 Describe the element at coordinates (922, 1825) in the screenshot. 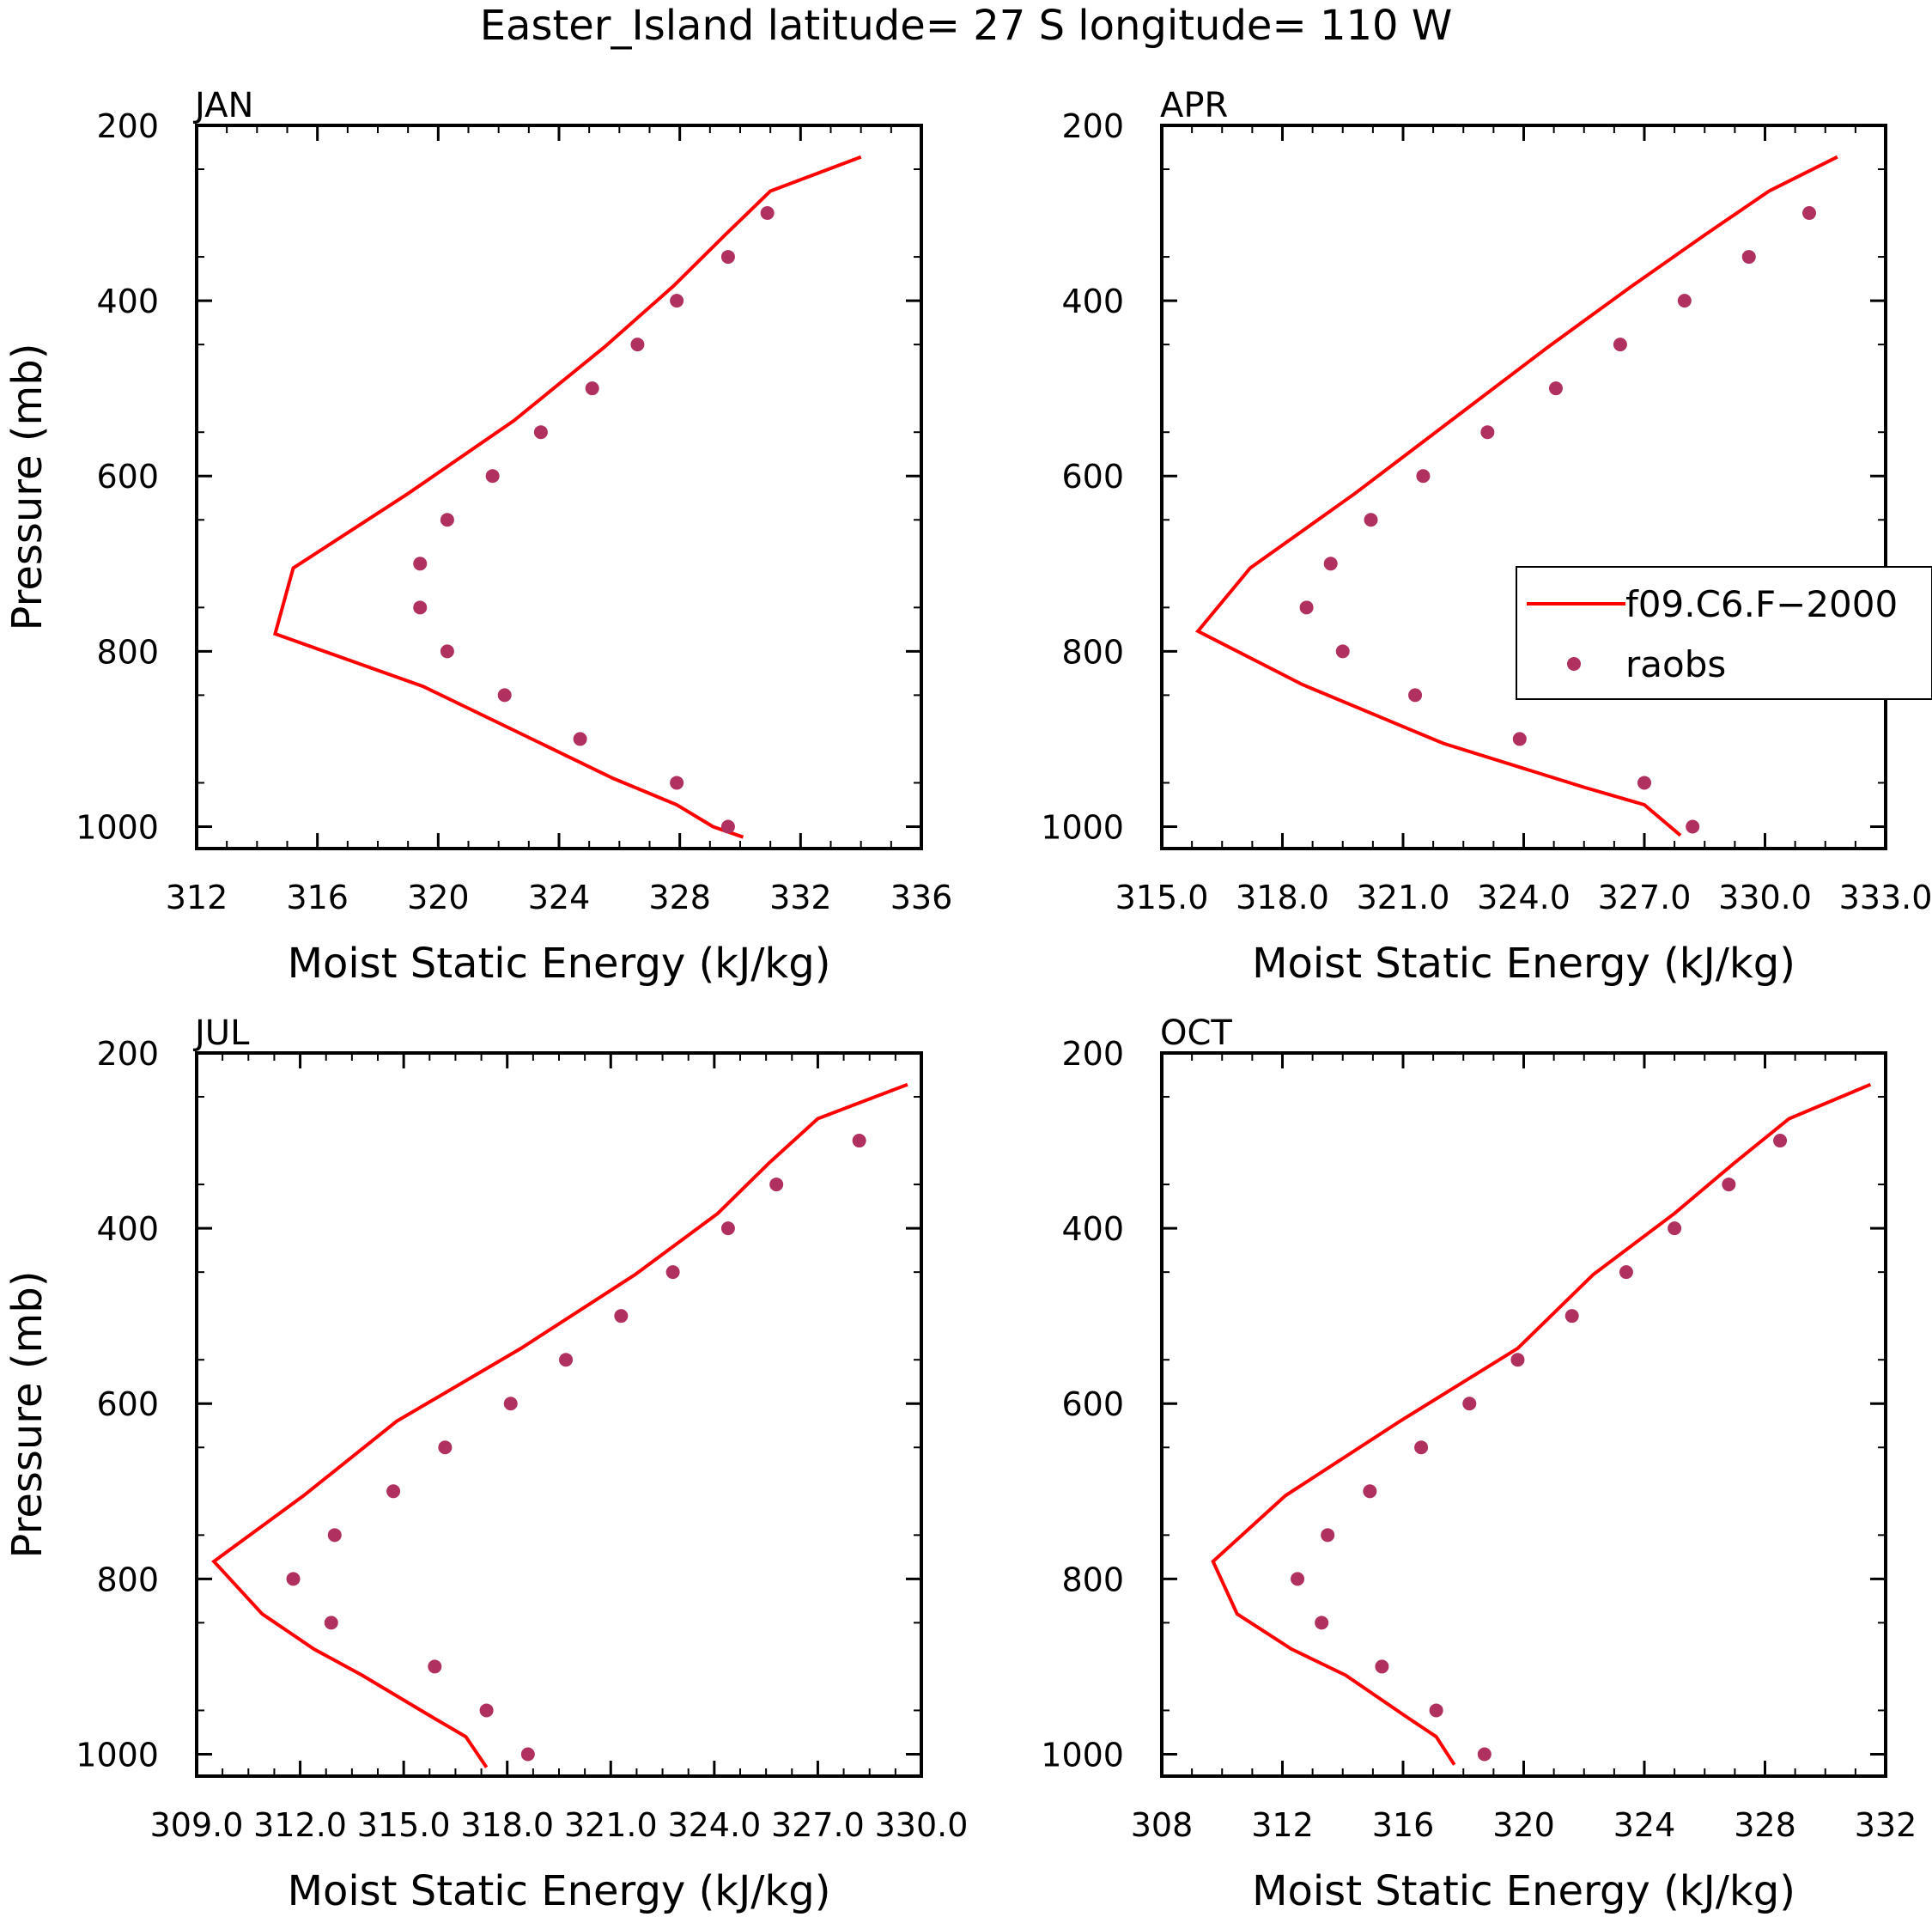

I see `x-tick-label-jul: 330.0` at that location.